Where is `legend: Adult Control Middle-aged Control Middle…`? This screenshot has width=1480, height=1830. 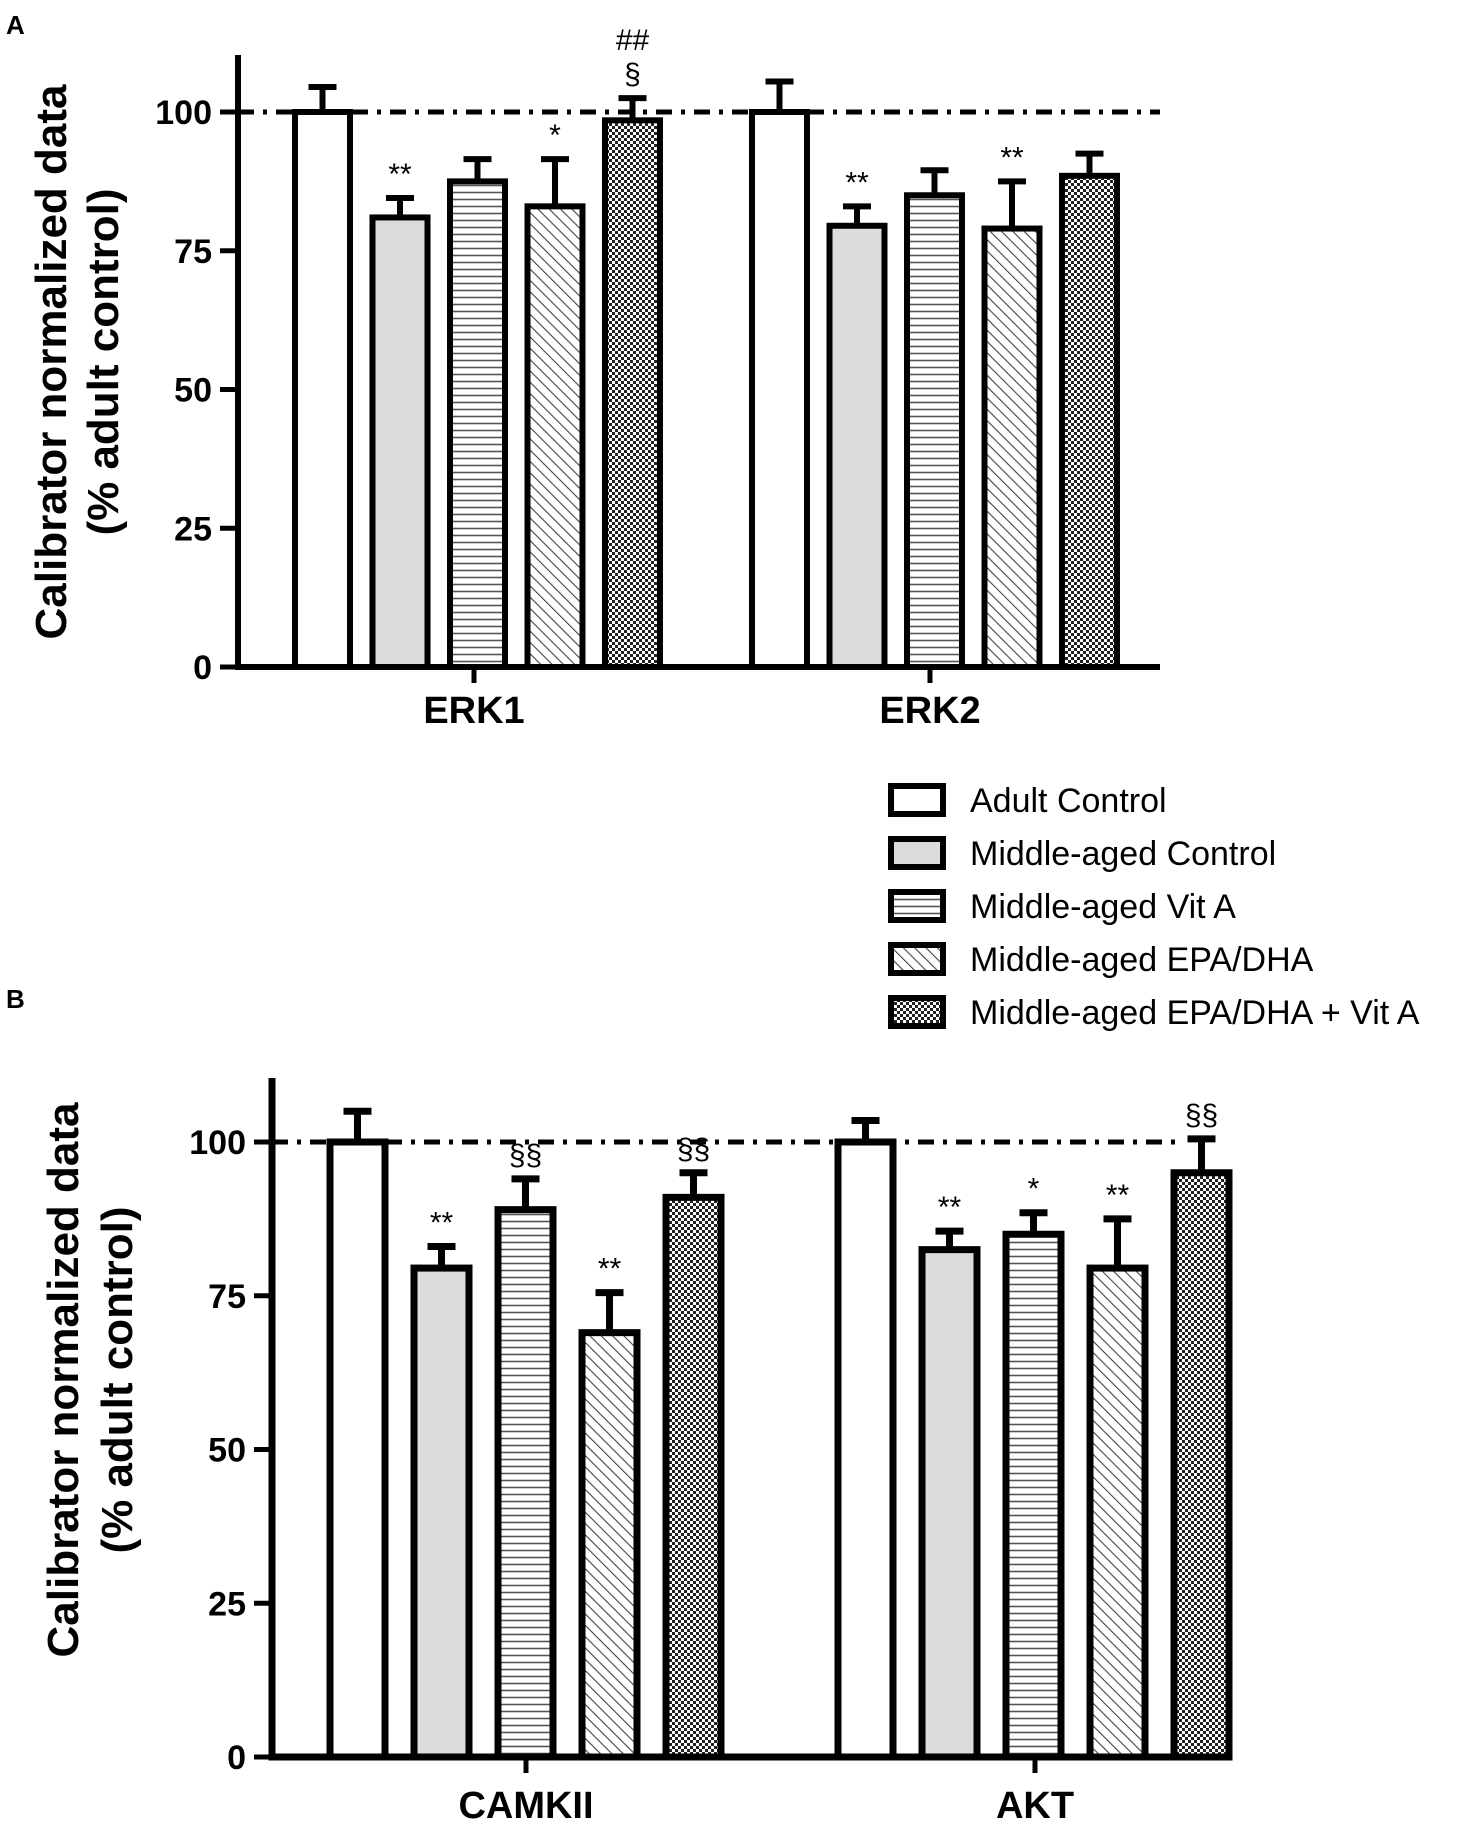 legend: Adult Control Middle-aged Control Middle… is located at coordinates (1154, 907).